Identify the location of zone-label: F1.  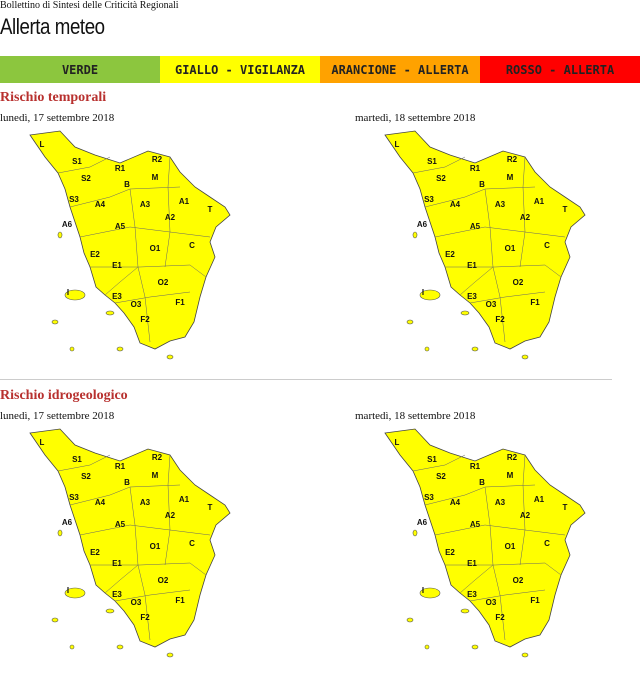
(535, 600).